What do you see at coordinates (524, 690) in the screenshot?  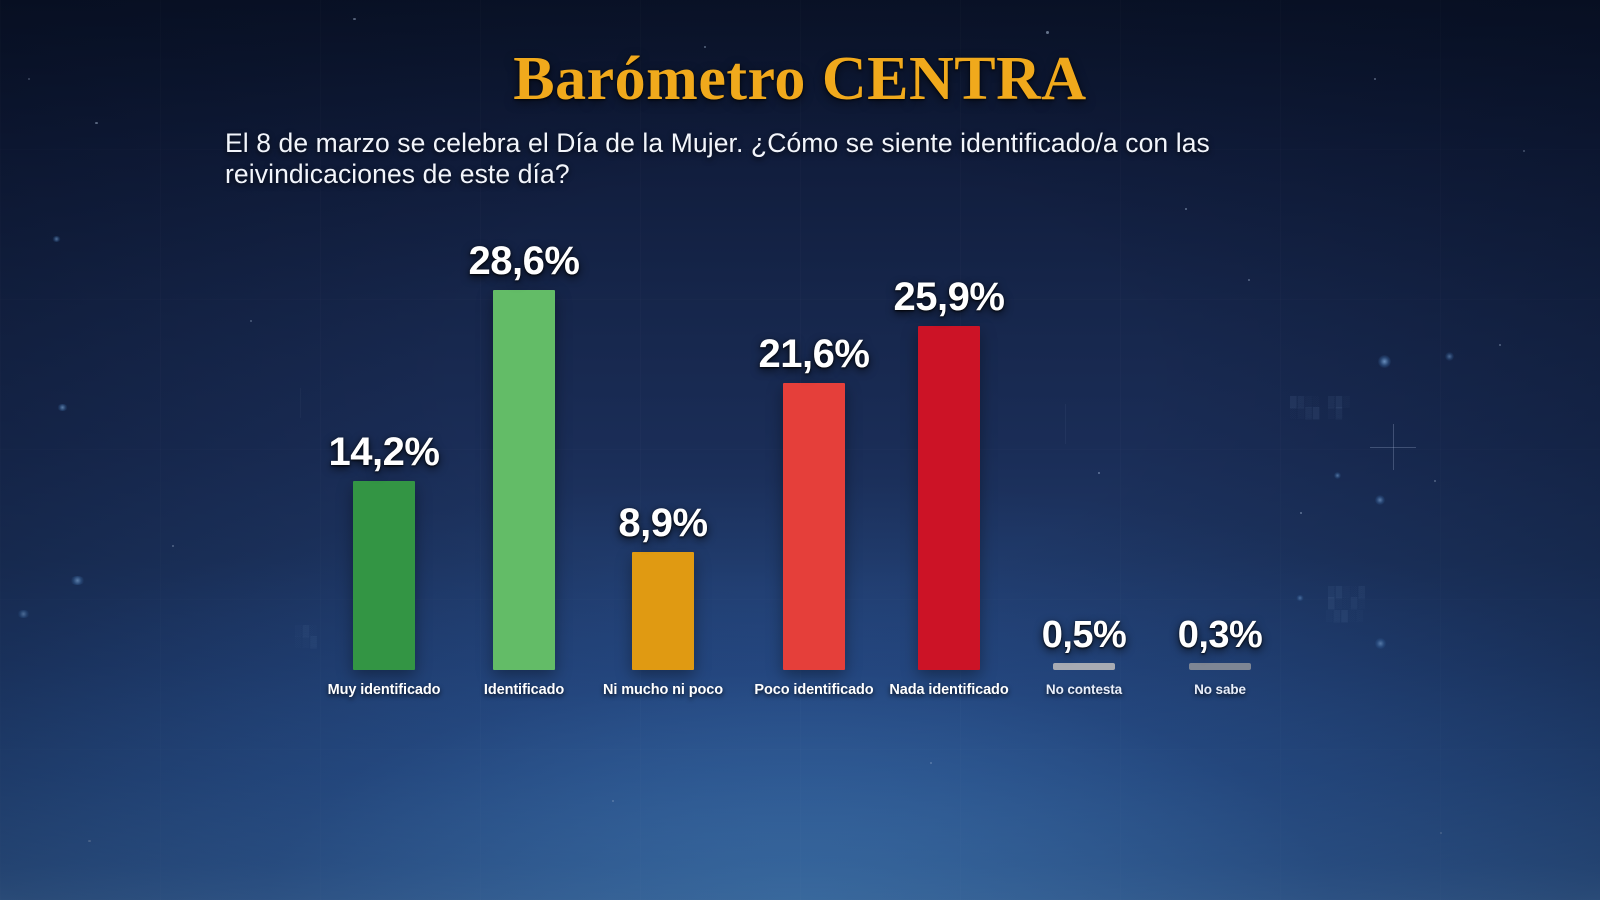 I see `bar-category-label-2: Identificado` at bounding box center [524, 690].